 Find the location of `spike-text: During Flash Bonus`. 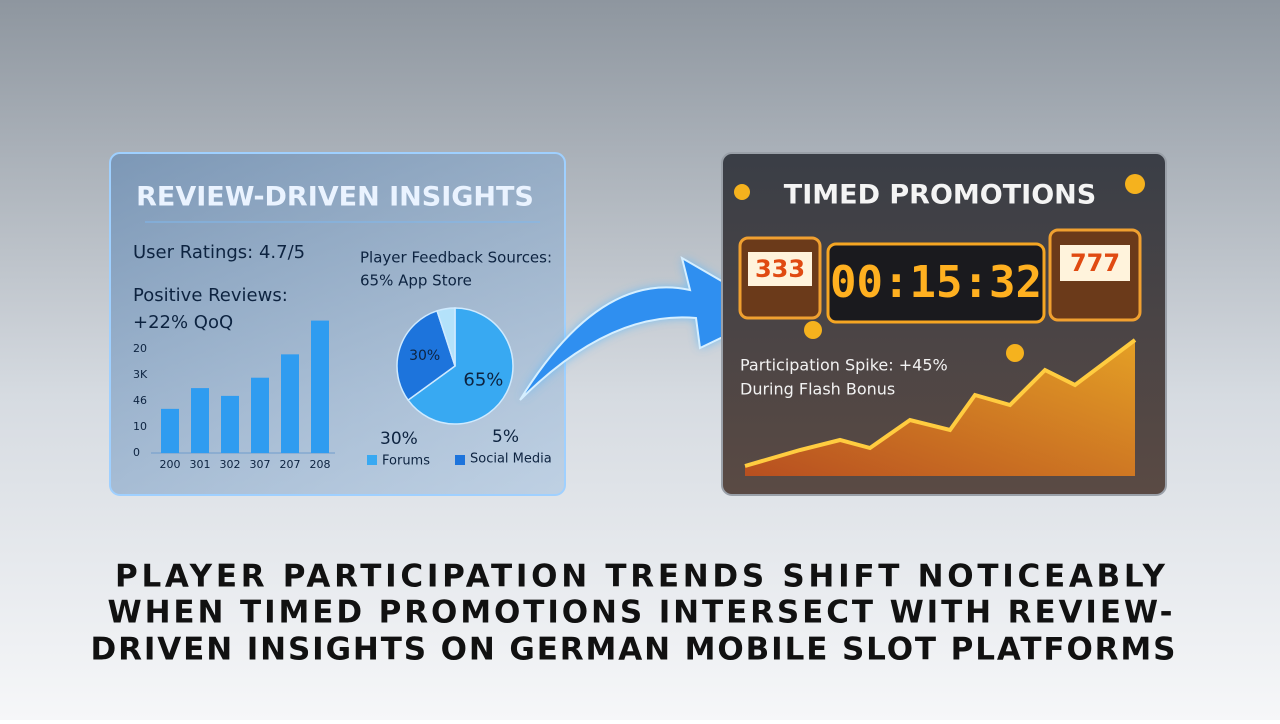

spike-text: During Flash Bonus is located at coordinates (817, 389).